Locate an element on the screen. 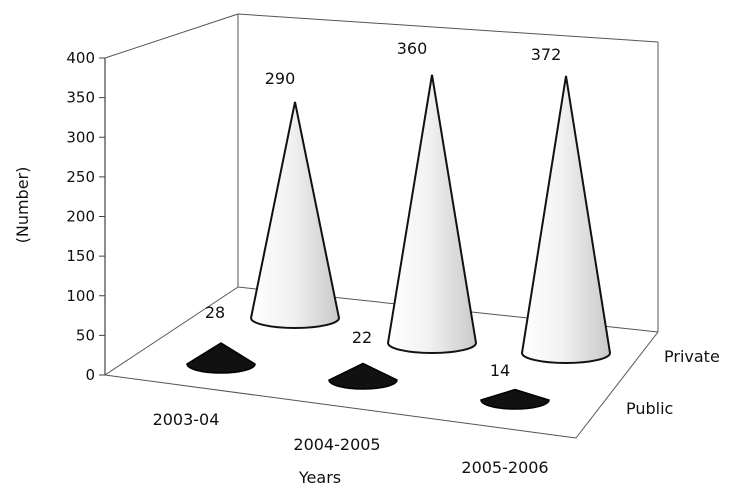 Image resolution: width=734 pixels, height=490 pixels. y-tick-label: 300 is located at coordinates (80, 137).